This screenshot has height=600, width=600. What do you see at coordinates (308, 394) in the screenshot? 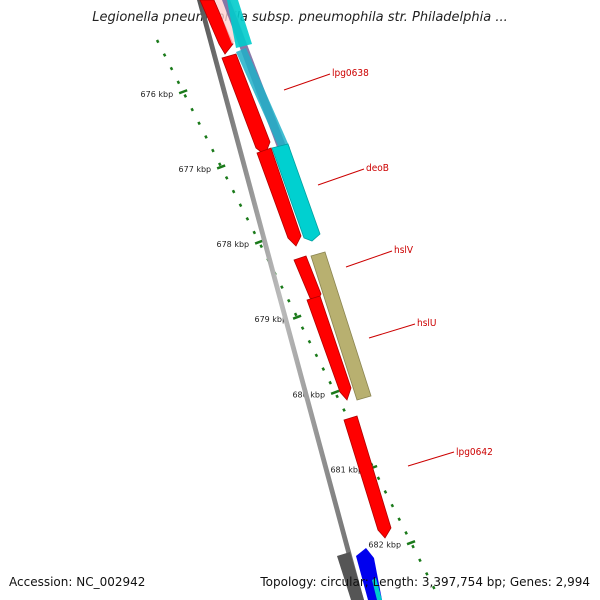
I see `tick-label: 680 kbp` at bounding box center [308, 394].